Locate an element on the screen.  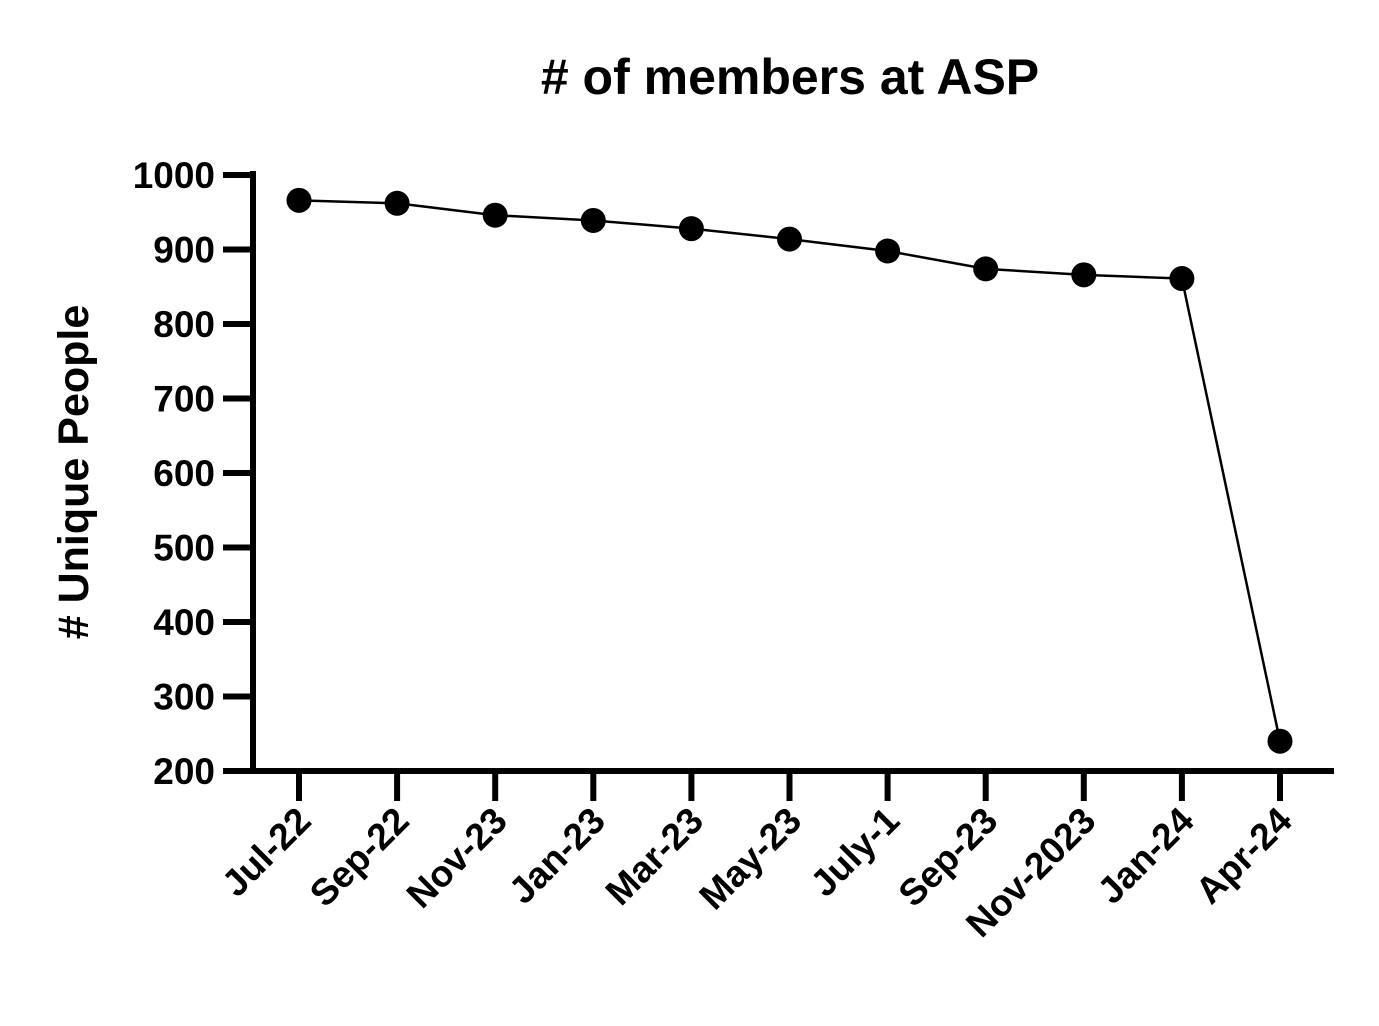
x-tick-label: Sep-22 is located at coordinates (359, 857).